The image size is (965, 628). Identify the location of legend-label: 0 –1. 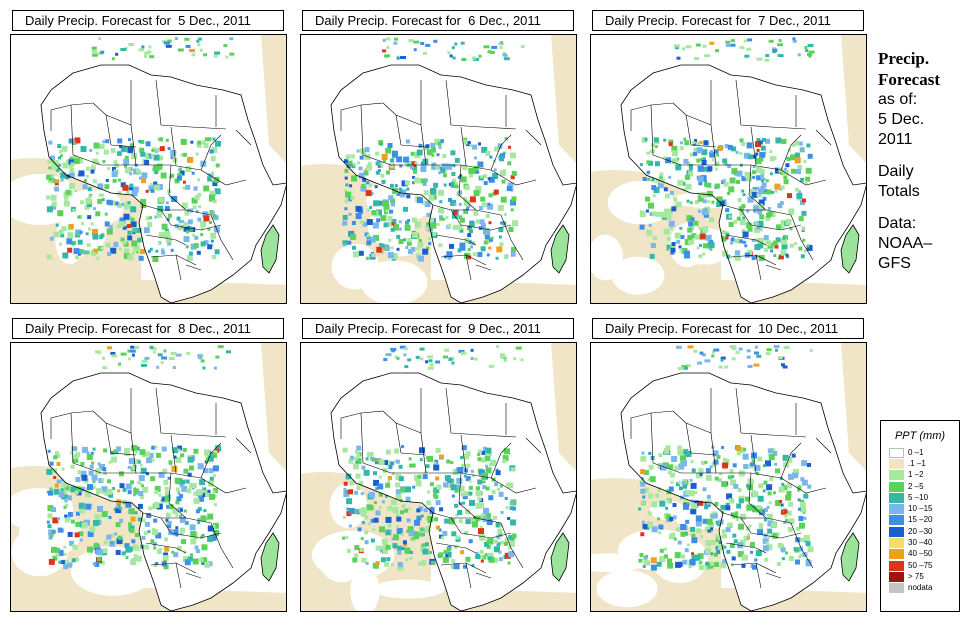
(916, 452).